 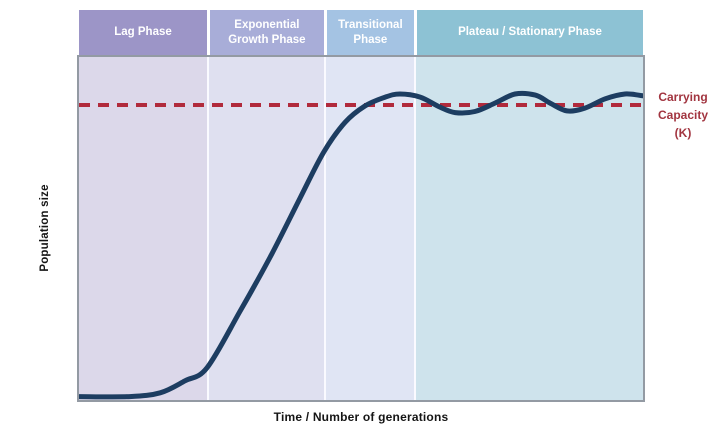 I want to click on carrying-capacity-line-1: Carrying, so click(x=683, y=97).